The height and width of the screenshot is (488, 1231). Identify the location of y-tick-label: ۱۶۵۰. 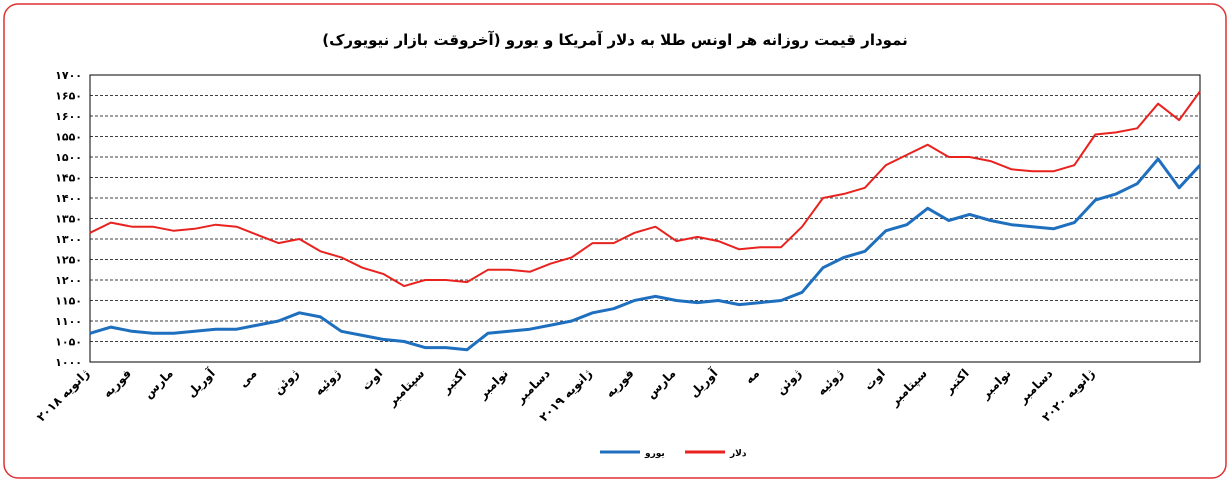
(68, 96).